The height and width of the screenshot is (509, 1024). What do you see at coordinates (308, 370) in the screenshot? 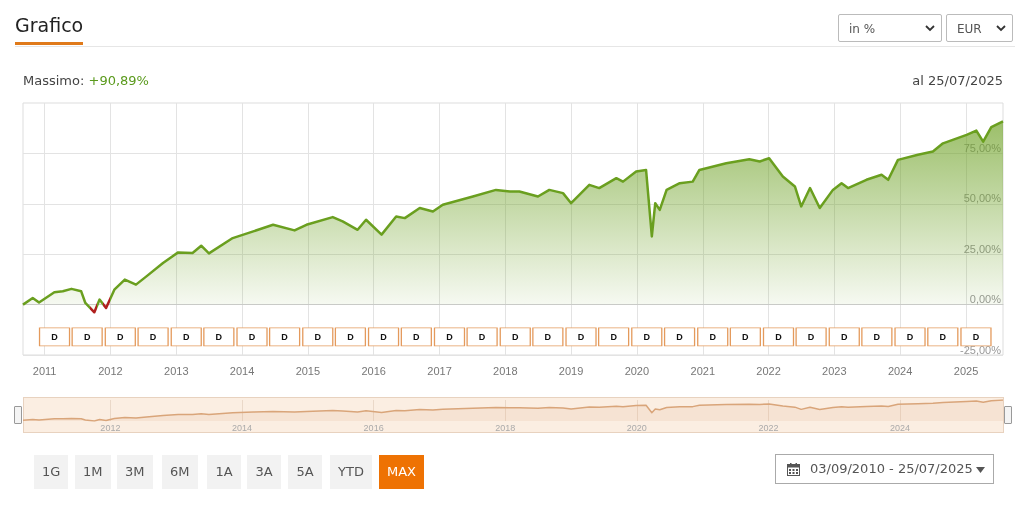
I see `x-tick-label: 2015` at bounding box center [308, 370].